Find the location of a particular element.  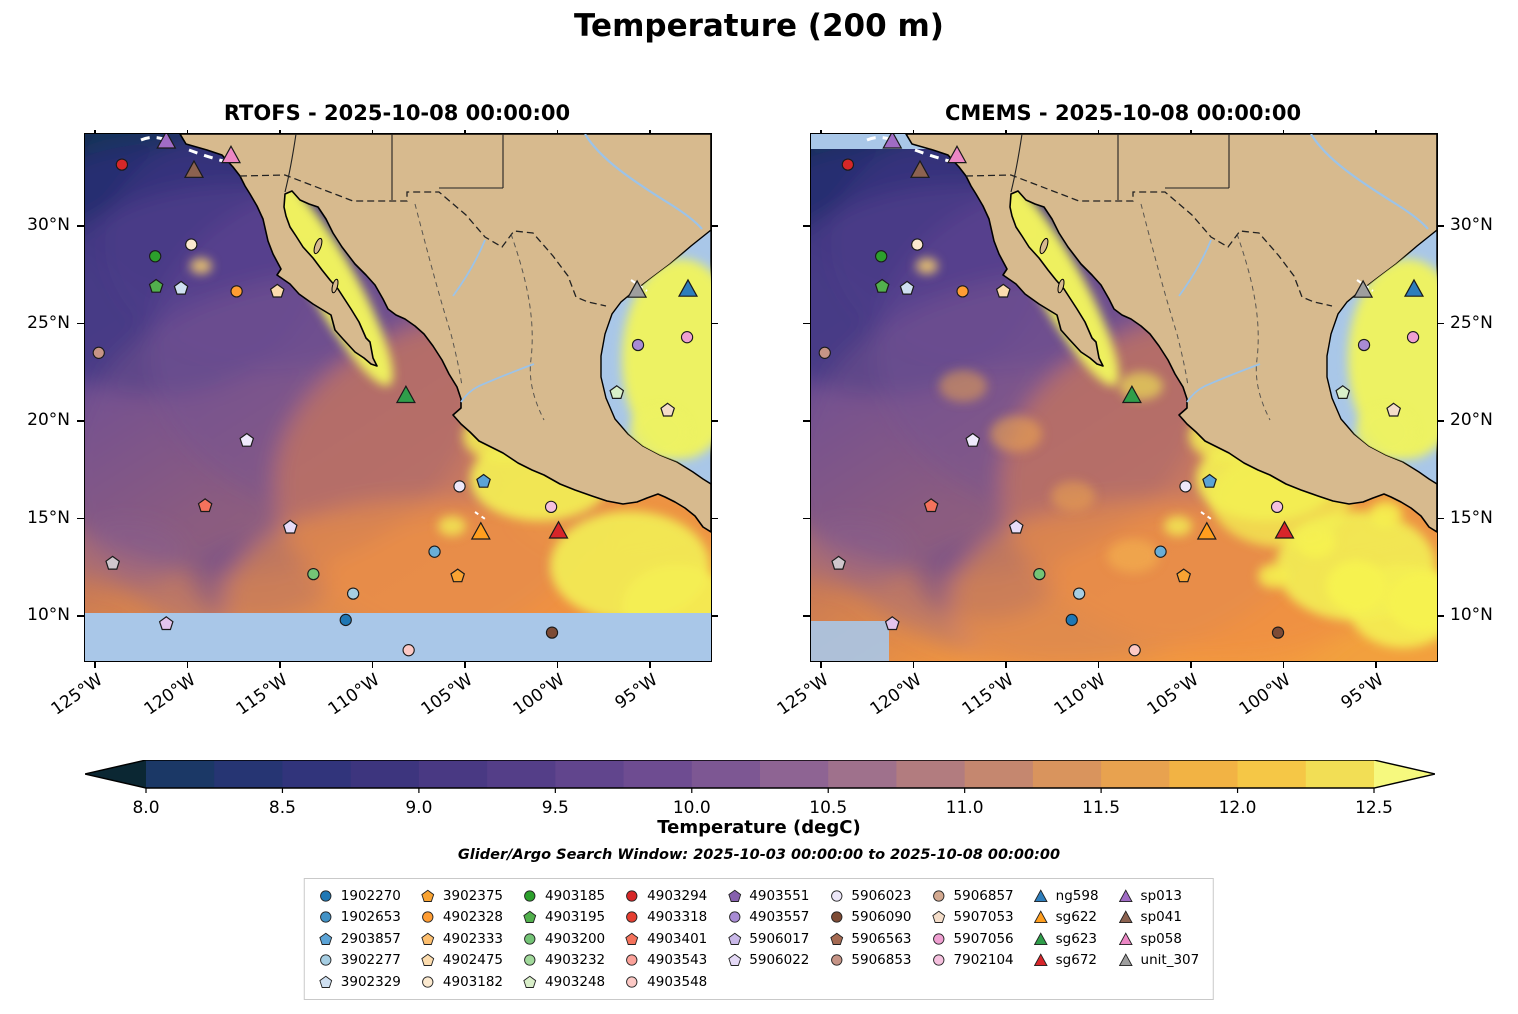

legend-item-label: 5906090 is located at coordinates (881, 917).